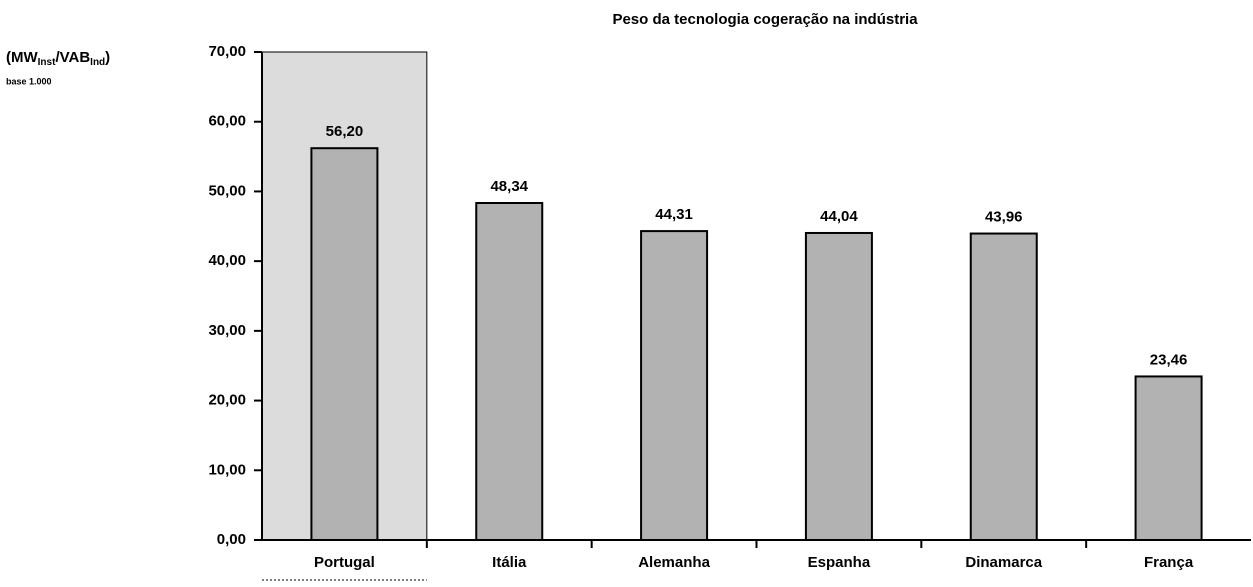  I want to click on value-label: 56,20, so click(345, 131).